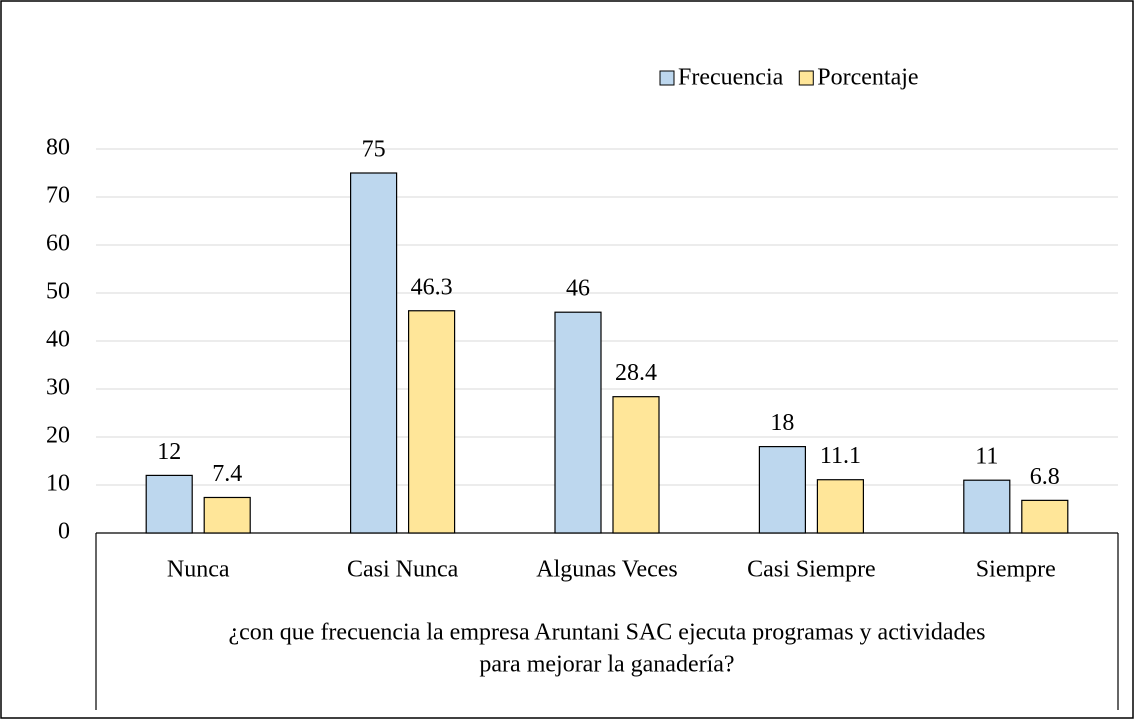 This screenshot has width=1134, height=719. Describe the element at coordinates (227, 474) in the screenshot. I see `data-label: 7.4` at that location.